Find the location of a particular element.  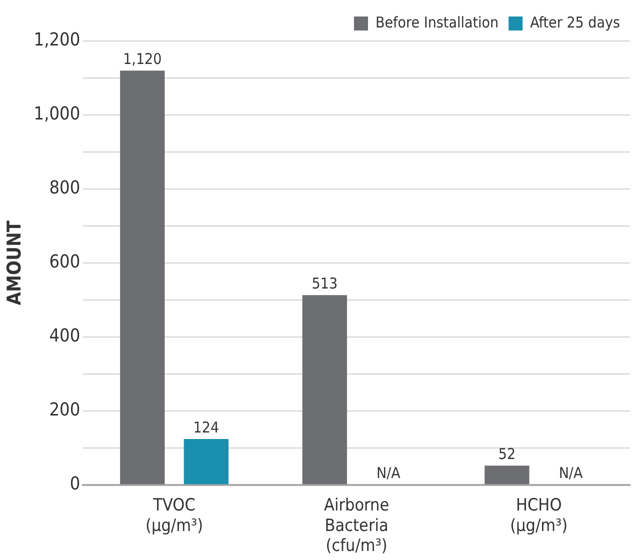

y-tick-label: 800 is located at coordinates (64, 188).